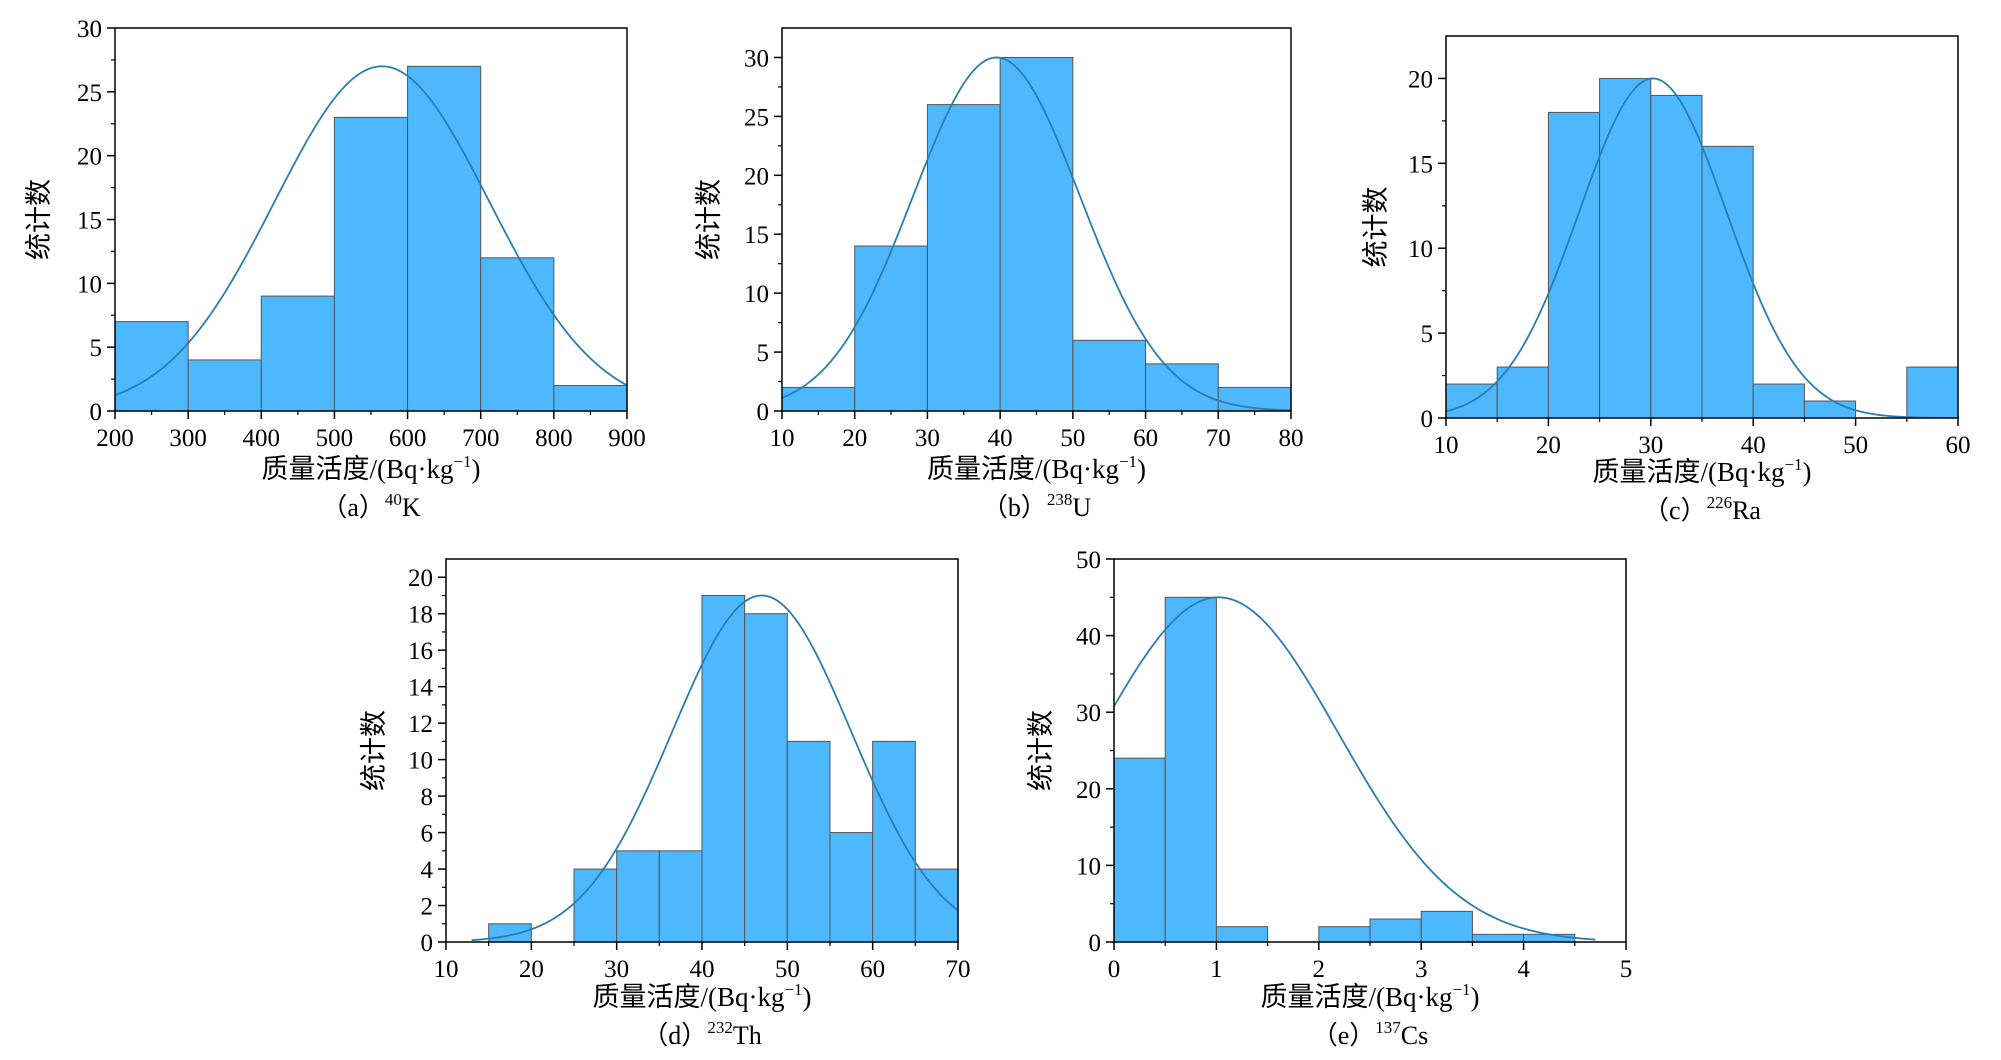 The width and height of the screenshot is (2001, 1060). What do you see at coordinates (427, 907) in the screenshot?
I see `y-tick-label: 2` at bounding box center [427, 907].